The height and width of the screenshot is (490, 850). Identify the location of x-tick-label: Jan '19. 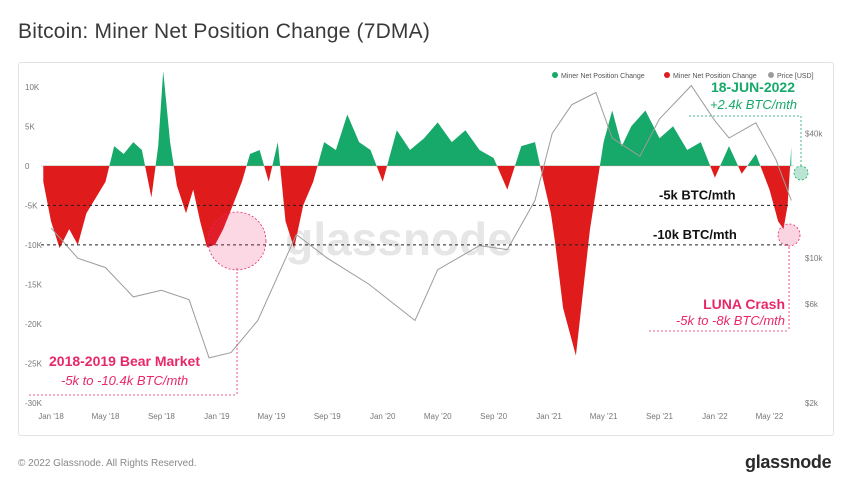
(217, 416).